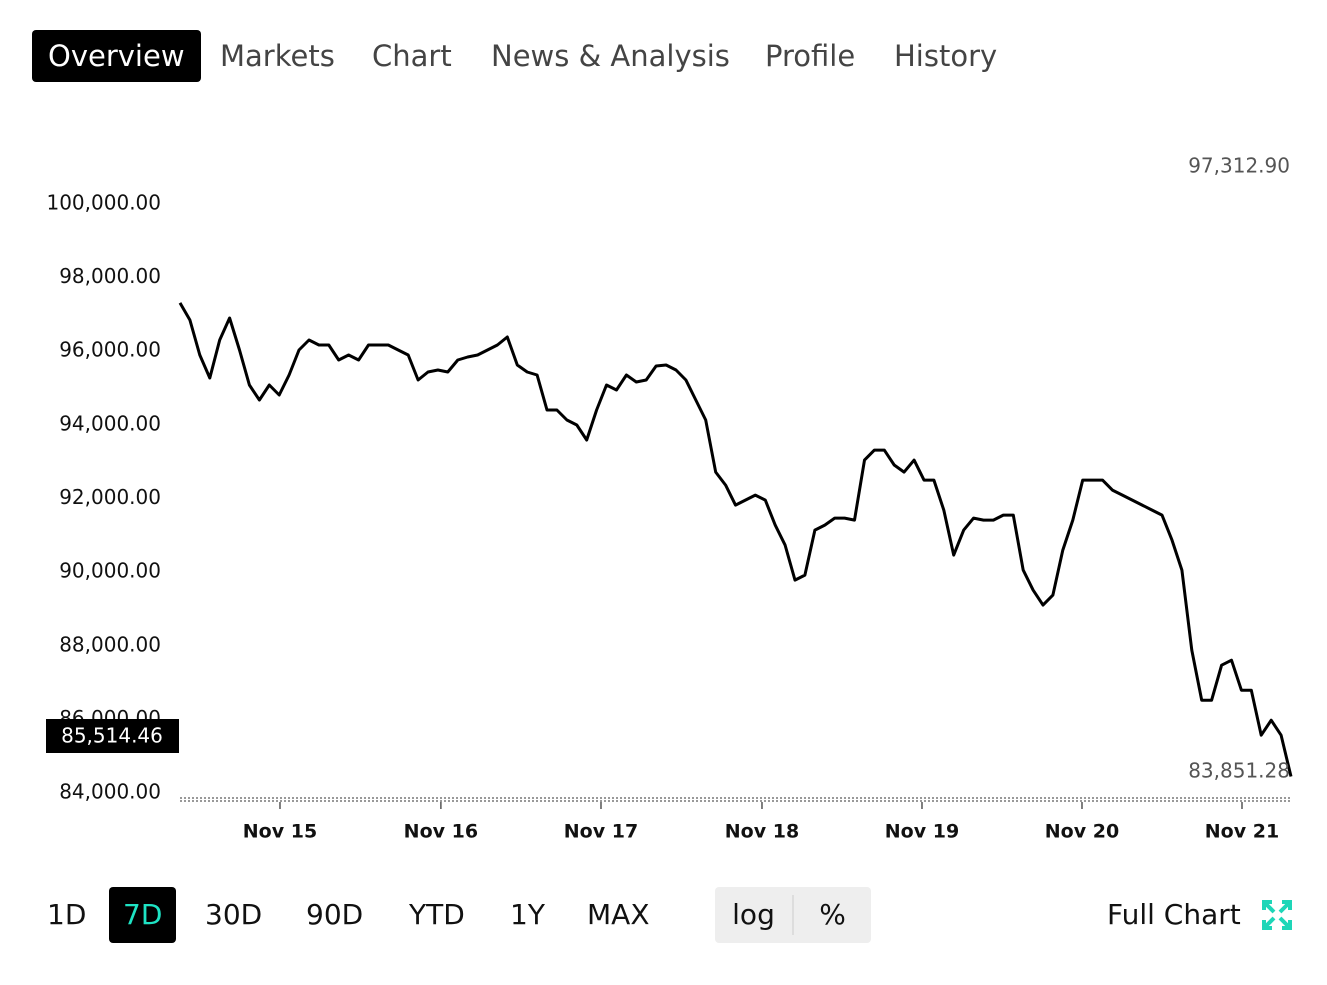  Describe the element at coordinates (810, 56) in the screenshot. I see `tab: Profile` at that location.